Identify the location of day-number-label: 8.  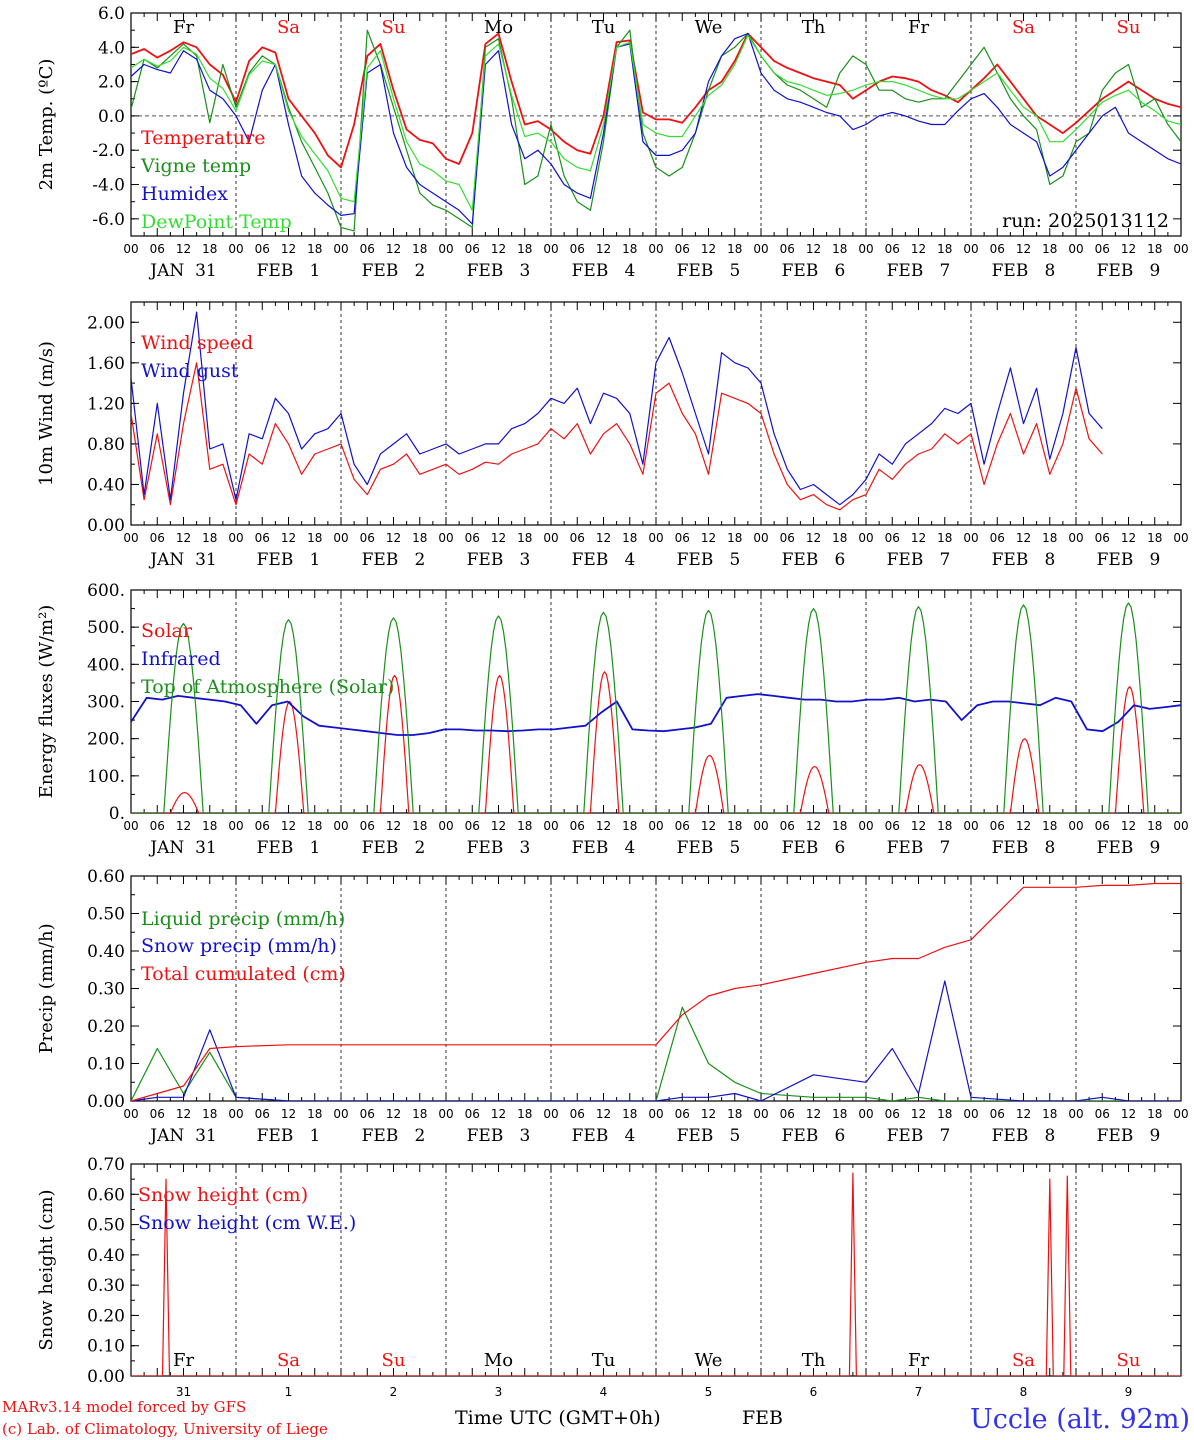
(1024, 1392).